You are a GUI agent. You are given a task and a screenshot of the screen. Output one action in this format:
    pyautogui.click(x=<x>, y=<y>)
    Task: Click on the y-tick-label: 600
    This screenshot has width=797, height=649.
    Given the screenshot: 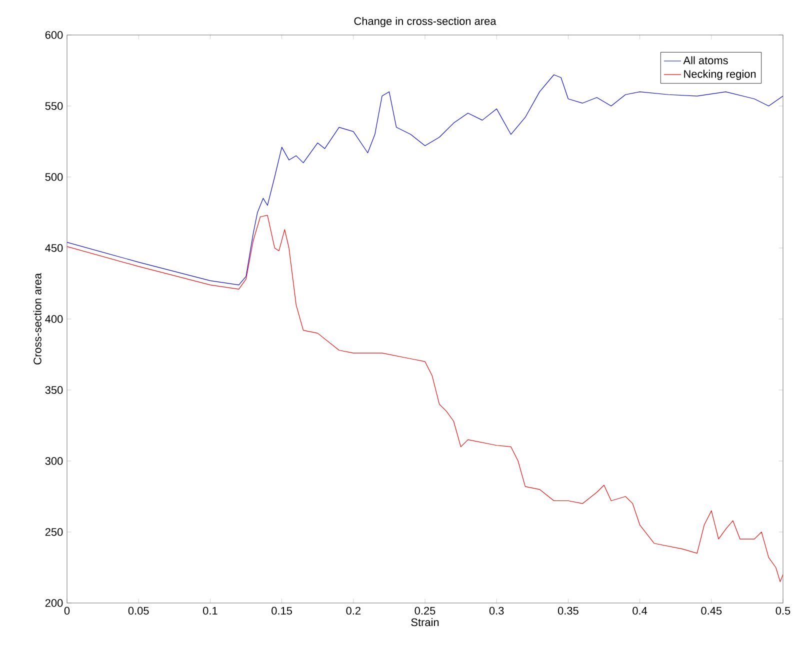 What is the action you would take?
    pyautogui.click(x=54, y=35)
    